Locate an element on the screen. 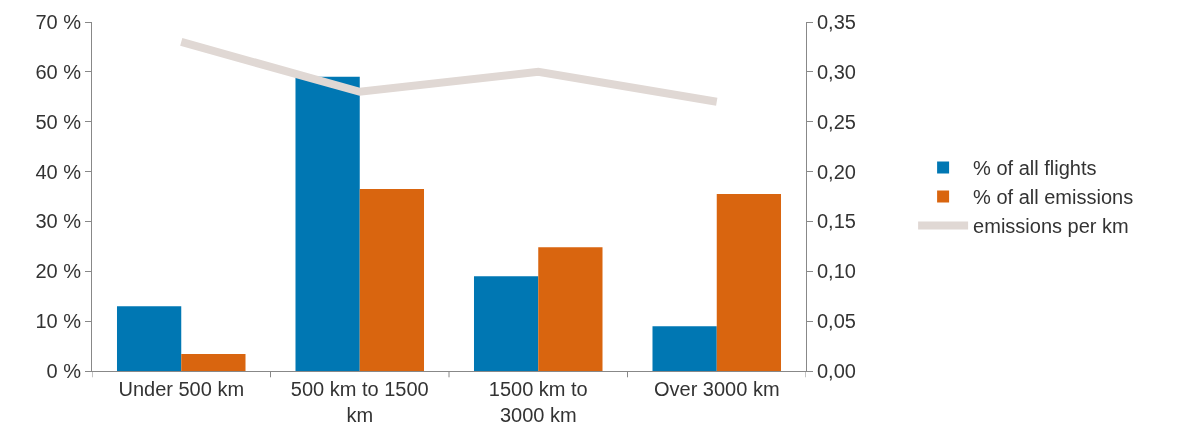 The image size is (1180, 447). y-tick-label: 40 % is located at coordinates (58, 171).